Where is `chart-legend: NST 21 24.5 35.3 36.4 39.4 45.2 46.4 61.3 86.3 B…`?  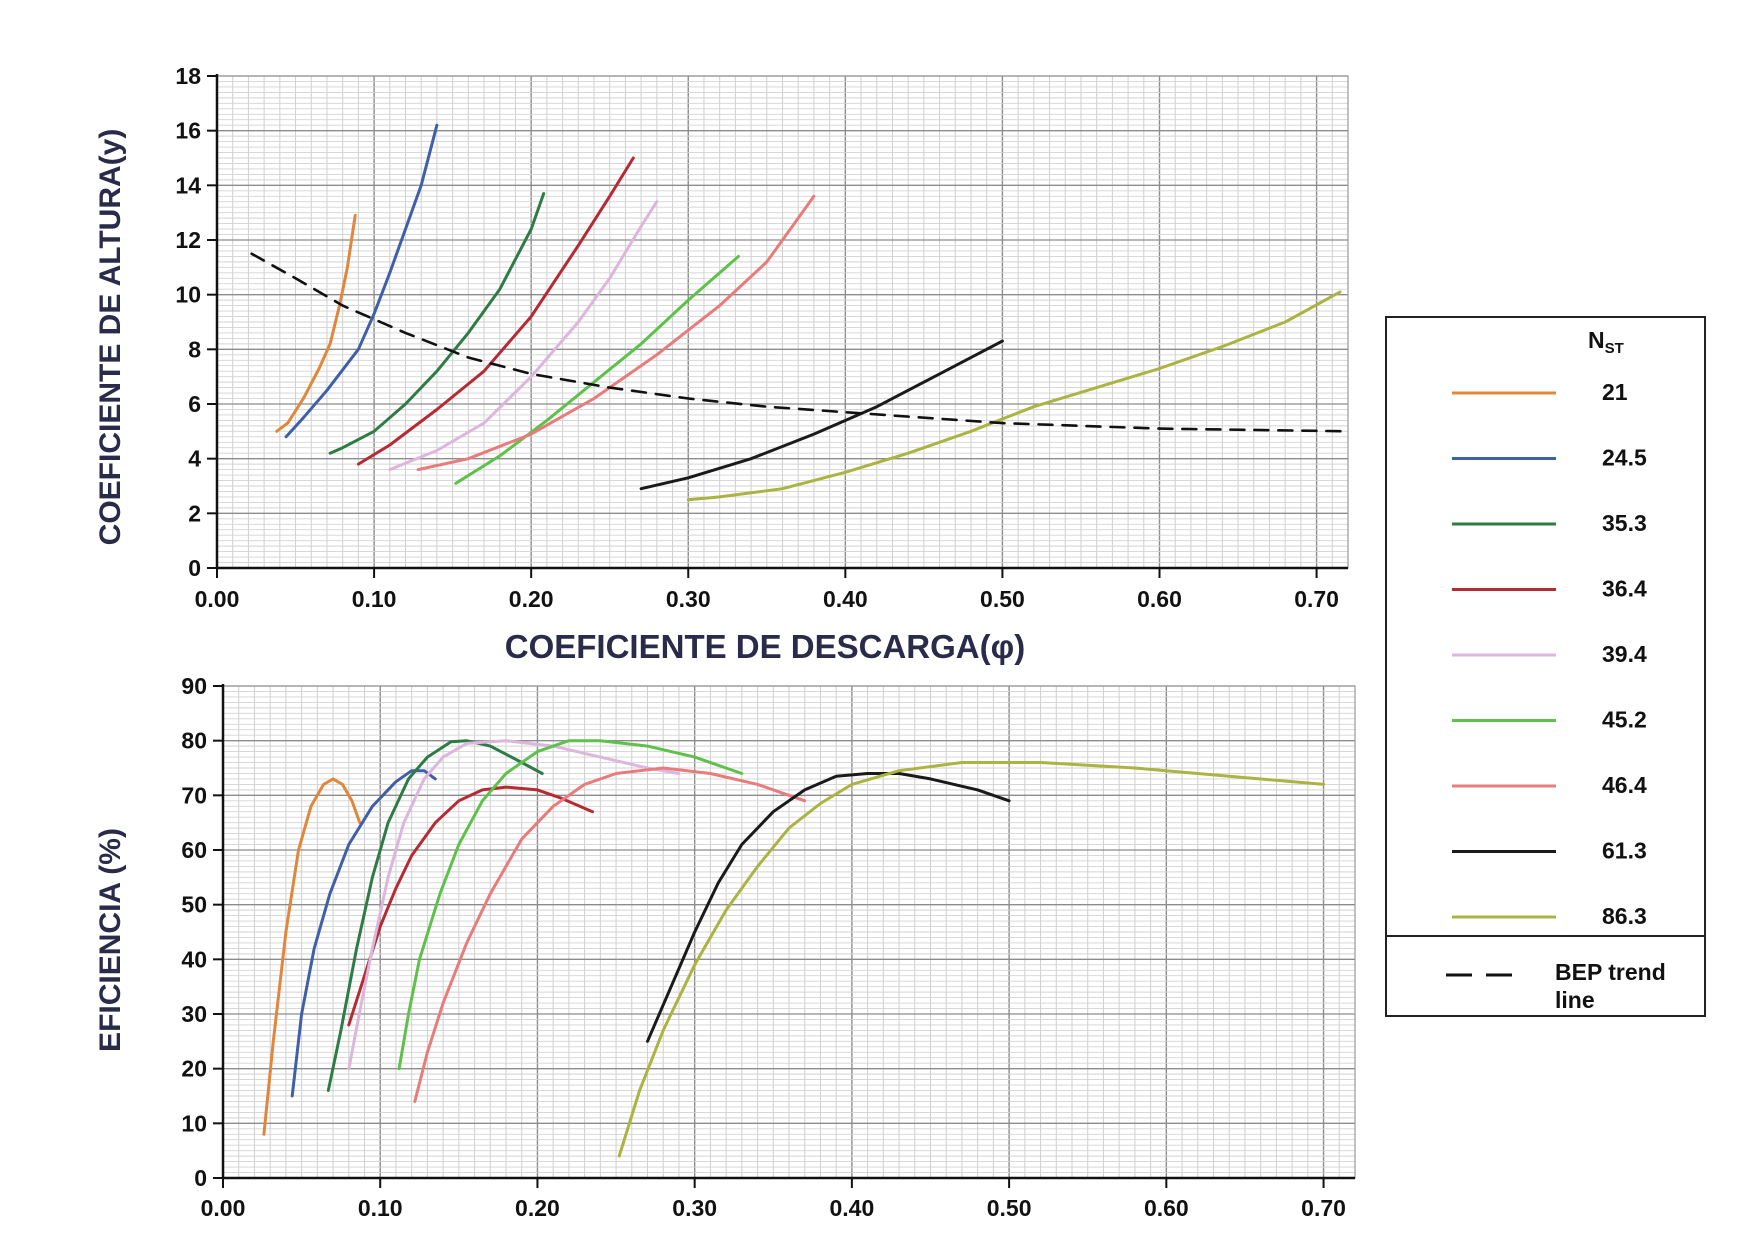 chart-legend: NST 21 24.5 35.3 36.4 39.4 45.2 46.4 61.3 86.3 B… is located at coordinates (1545, 666).